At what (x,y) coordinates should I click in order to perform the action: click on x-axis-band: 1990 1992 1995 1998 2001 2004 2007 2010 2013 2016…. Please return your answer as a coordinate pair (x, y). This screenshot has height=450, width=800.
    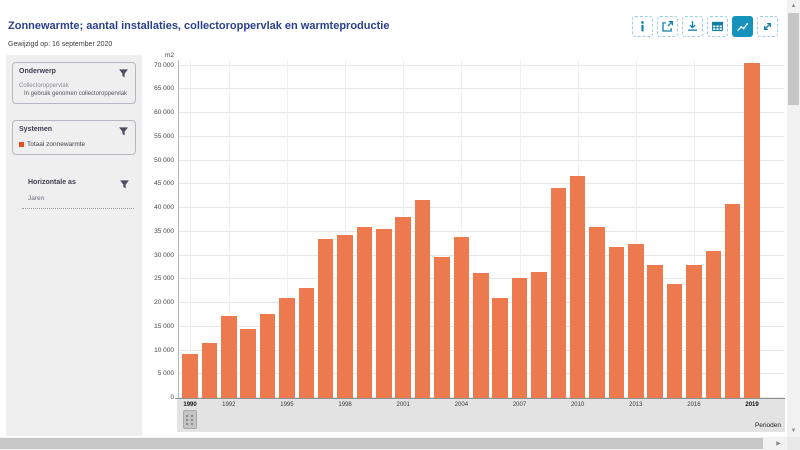
    Looking at the image, I should click on (481, 415).